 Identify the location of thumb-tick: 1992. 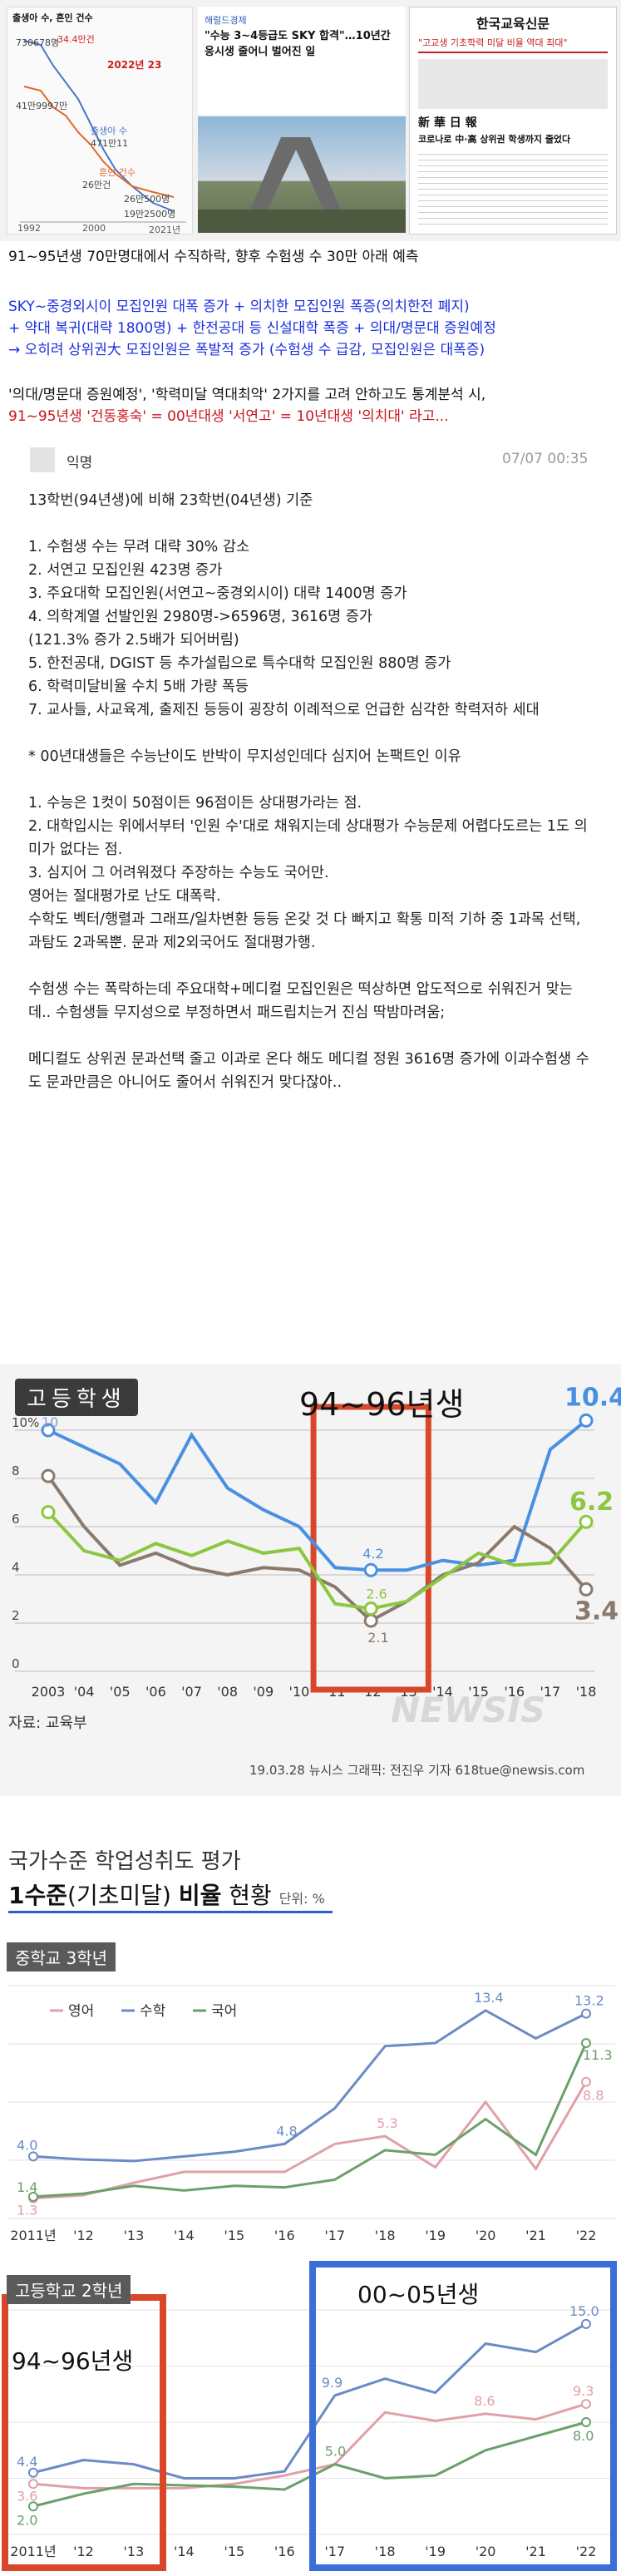
(29, 228).